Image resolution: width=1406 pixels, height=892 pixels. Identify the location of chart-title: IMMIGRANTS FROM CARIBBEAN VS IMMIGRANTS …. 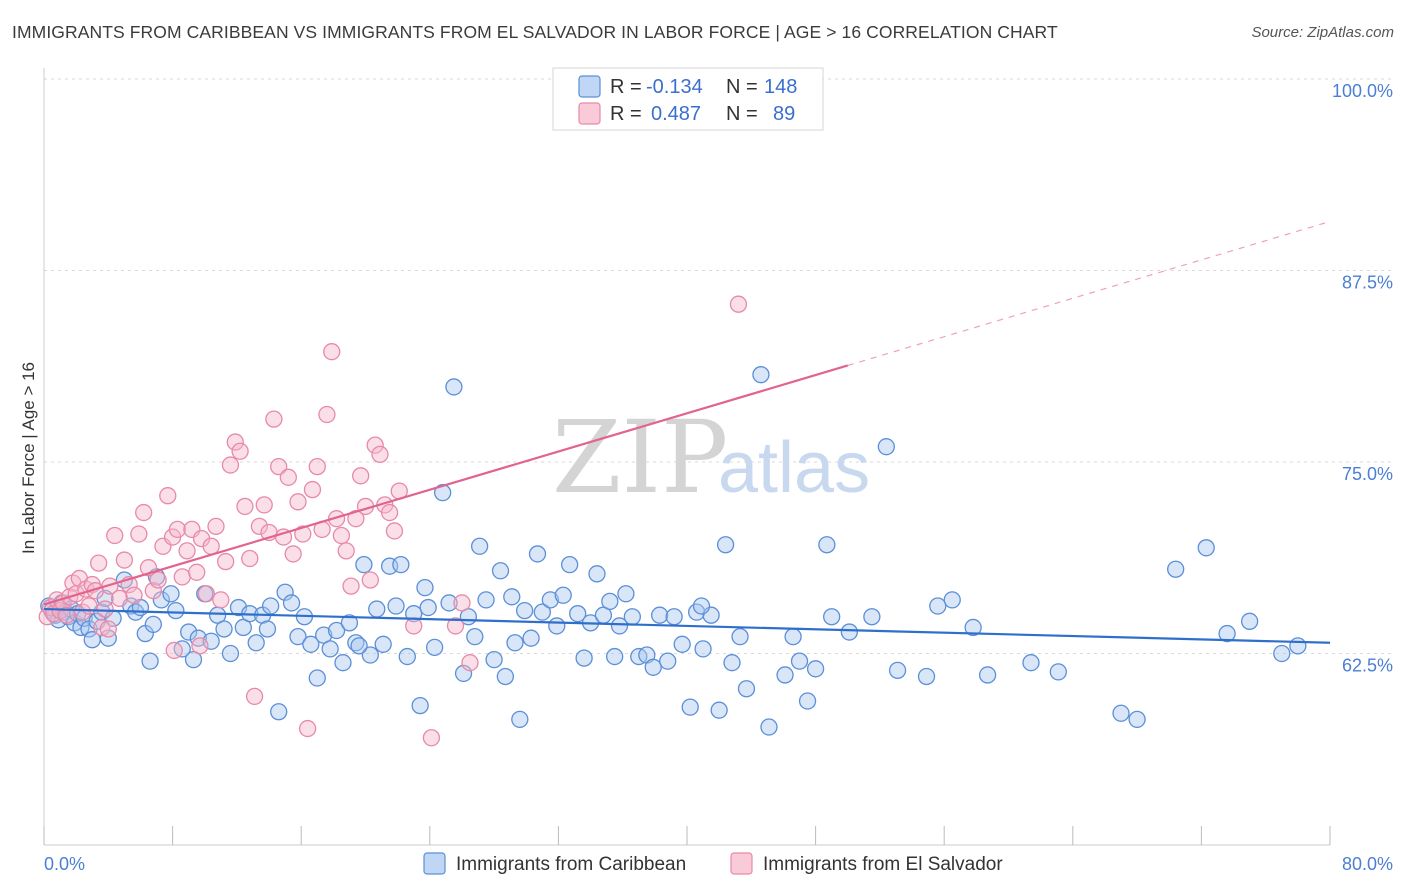
(535, 32).